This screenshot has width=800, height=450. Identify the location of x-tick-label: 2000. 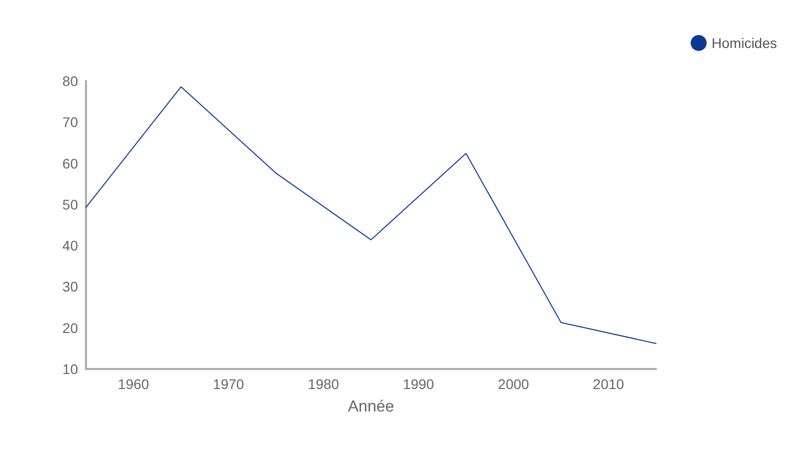
(514, 384).